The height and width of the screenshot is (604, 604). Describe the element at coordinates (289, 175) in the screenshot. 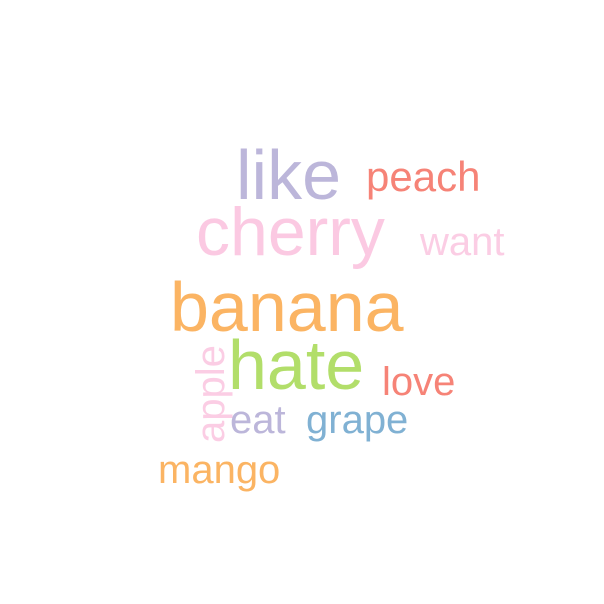

I see `word-like: like` at that location.